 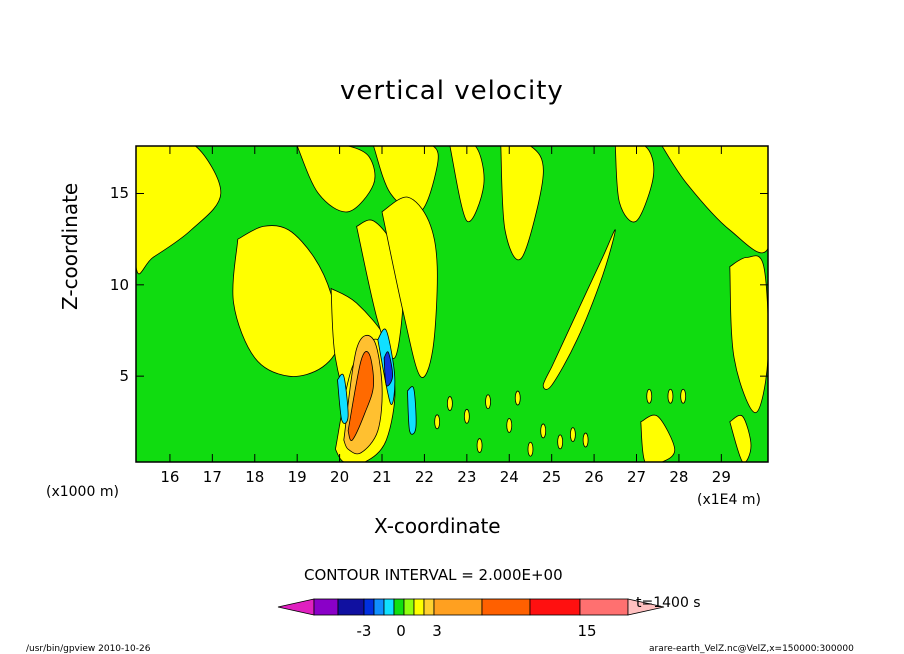 I want to click on colorbar-label: 3, so click(x=437, y=631).